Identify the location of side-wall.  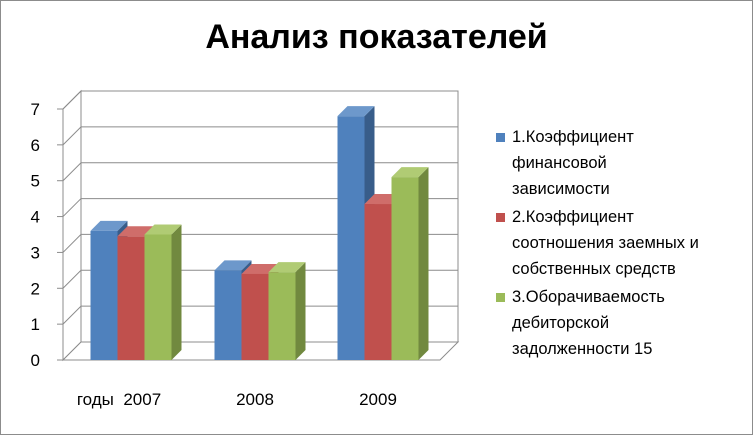
(72, 225).